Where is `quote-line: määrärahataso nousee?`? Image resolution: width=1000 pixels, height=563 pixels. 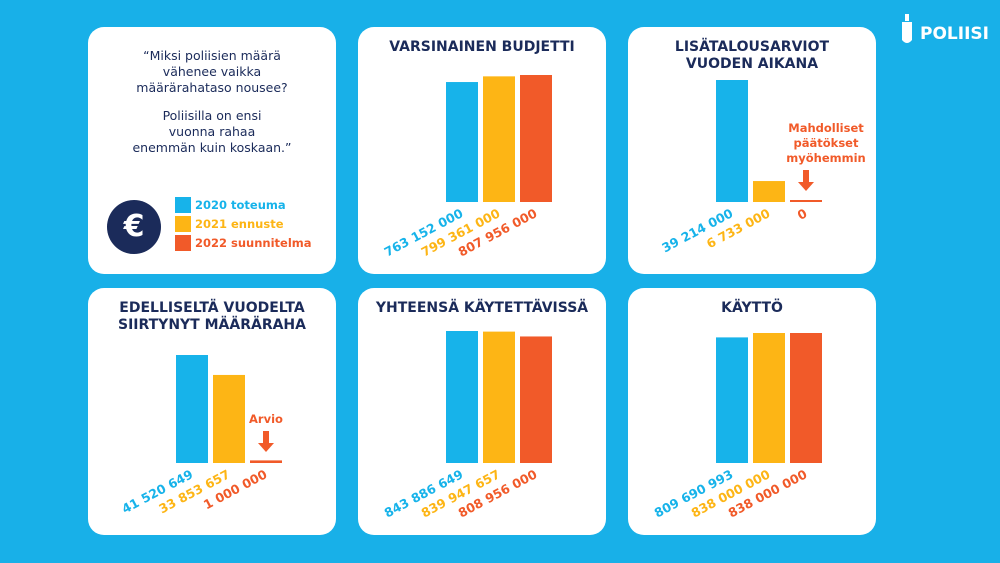 quote-line: määrärahataso nousee? is located at coordinates (212, 87).